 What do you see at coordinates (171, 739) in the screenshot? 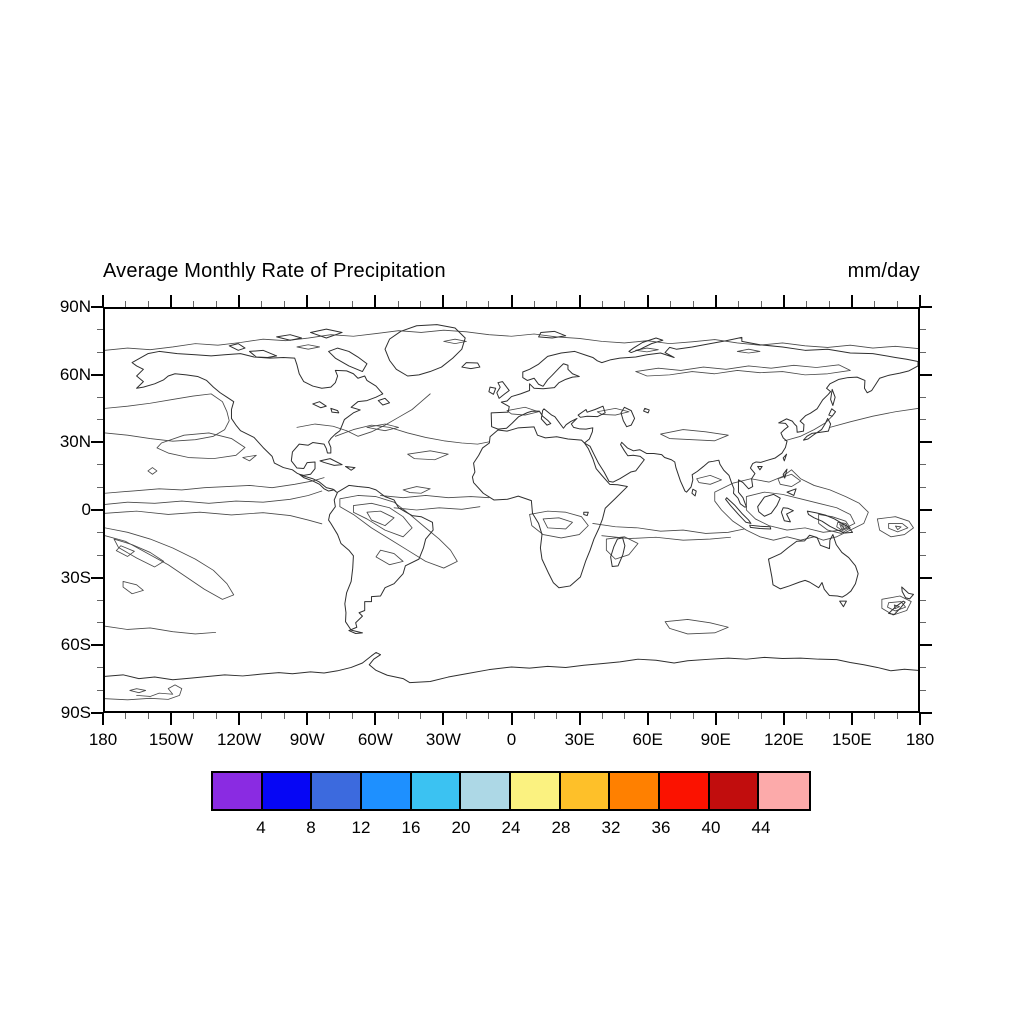
I see `x-tick-label: 150W` at bounding box center [171, 739].